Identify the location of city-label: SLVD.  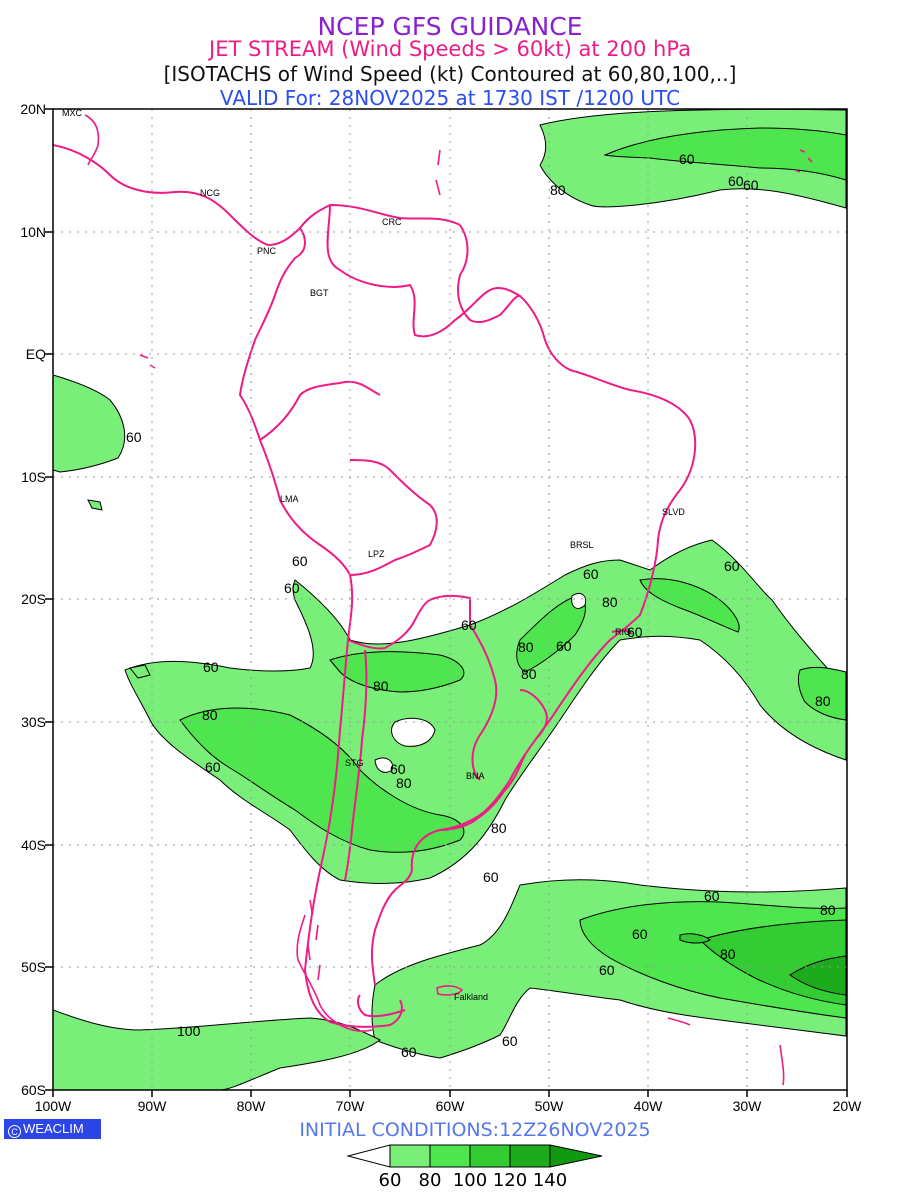
(673, 512).